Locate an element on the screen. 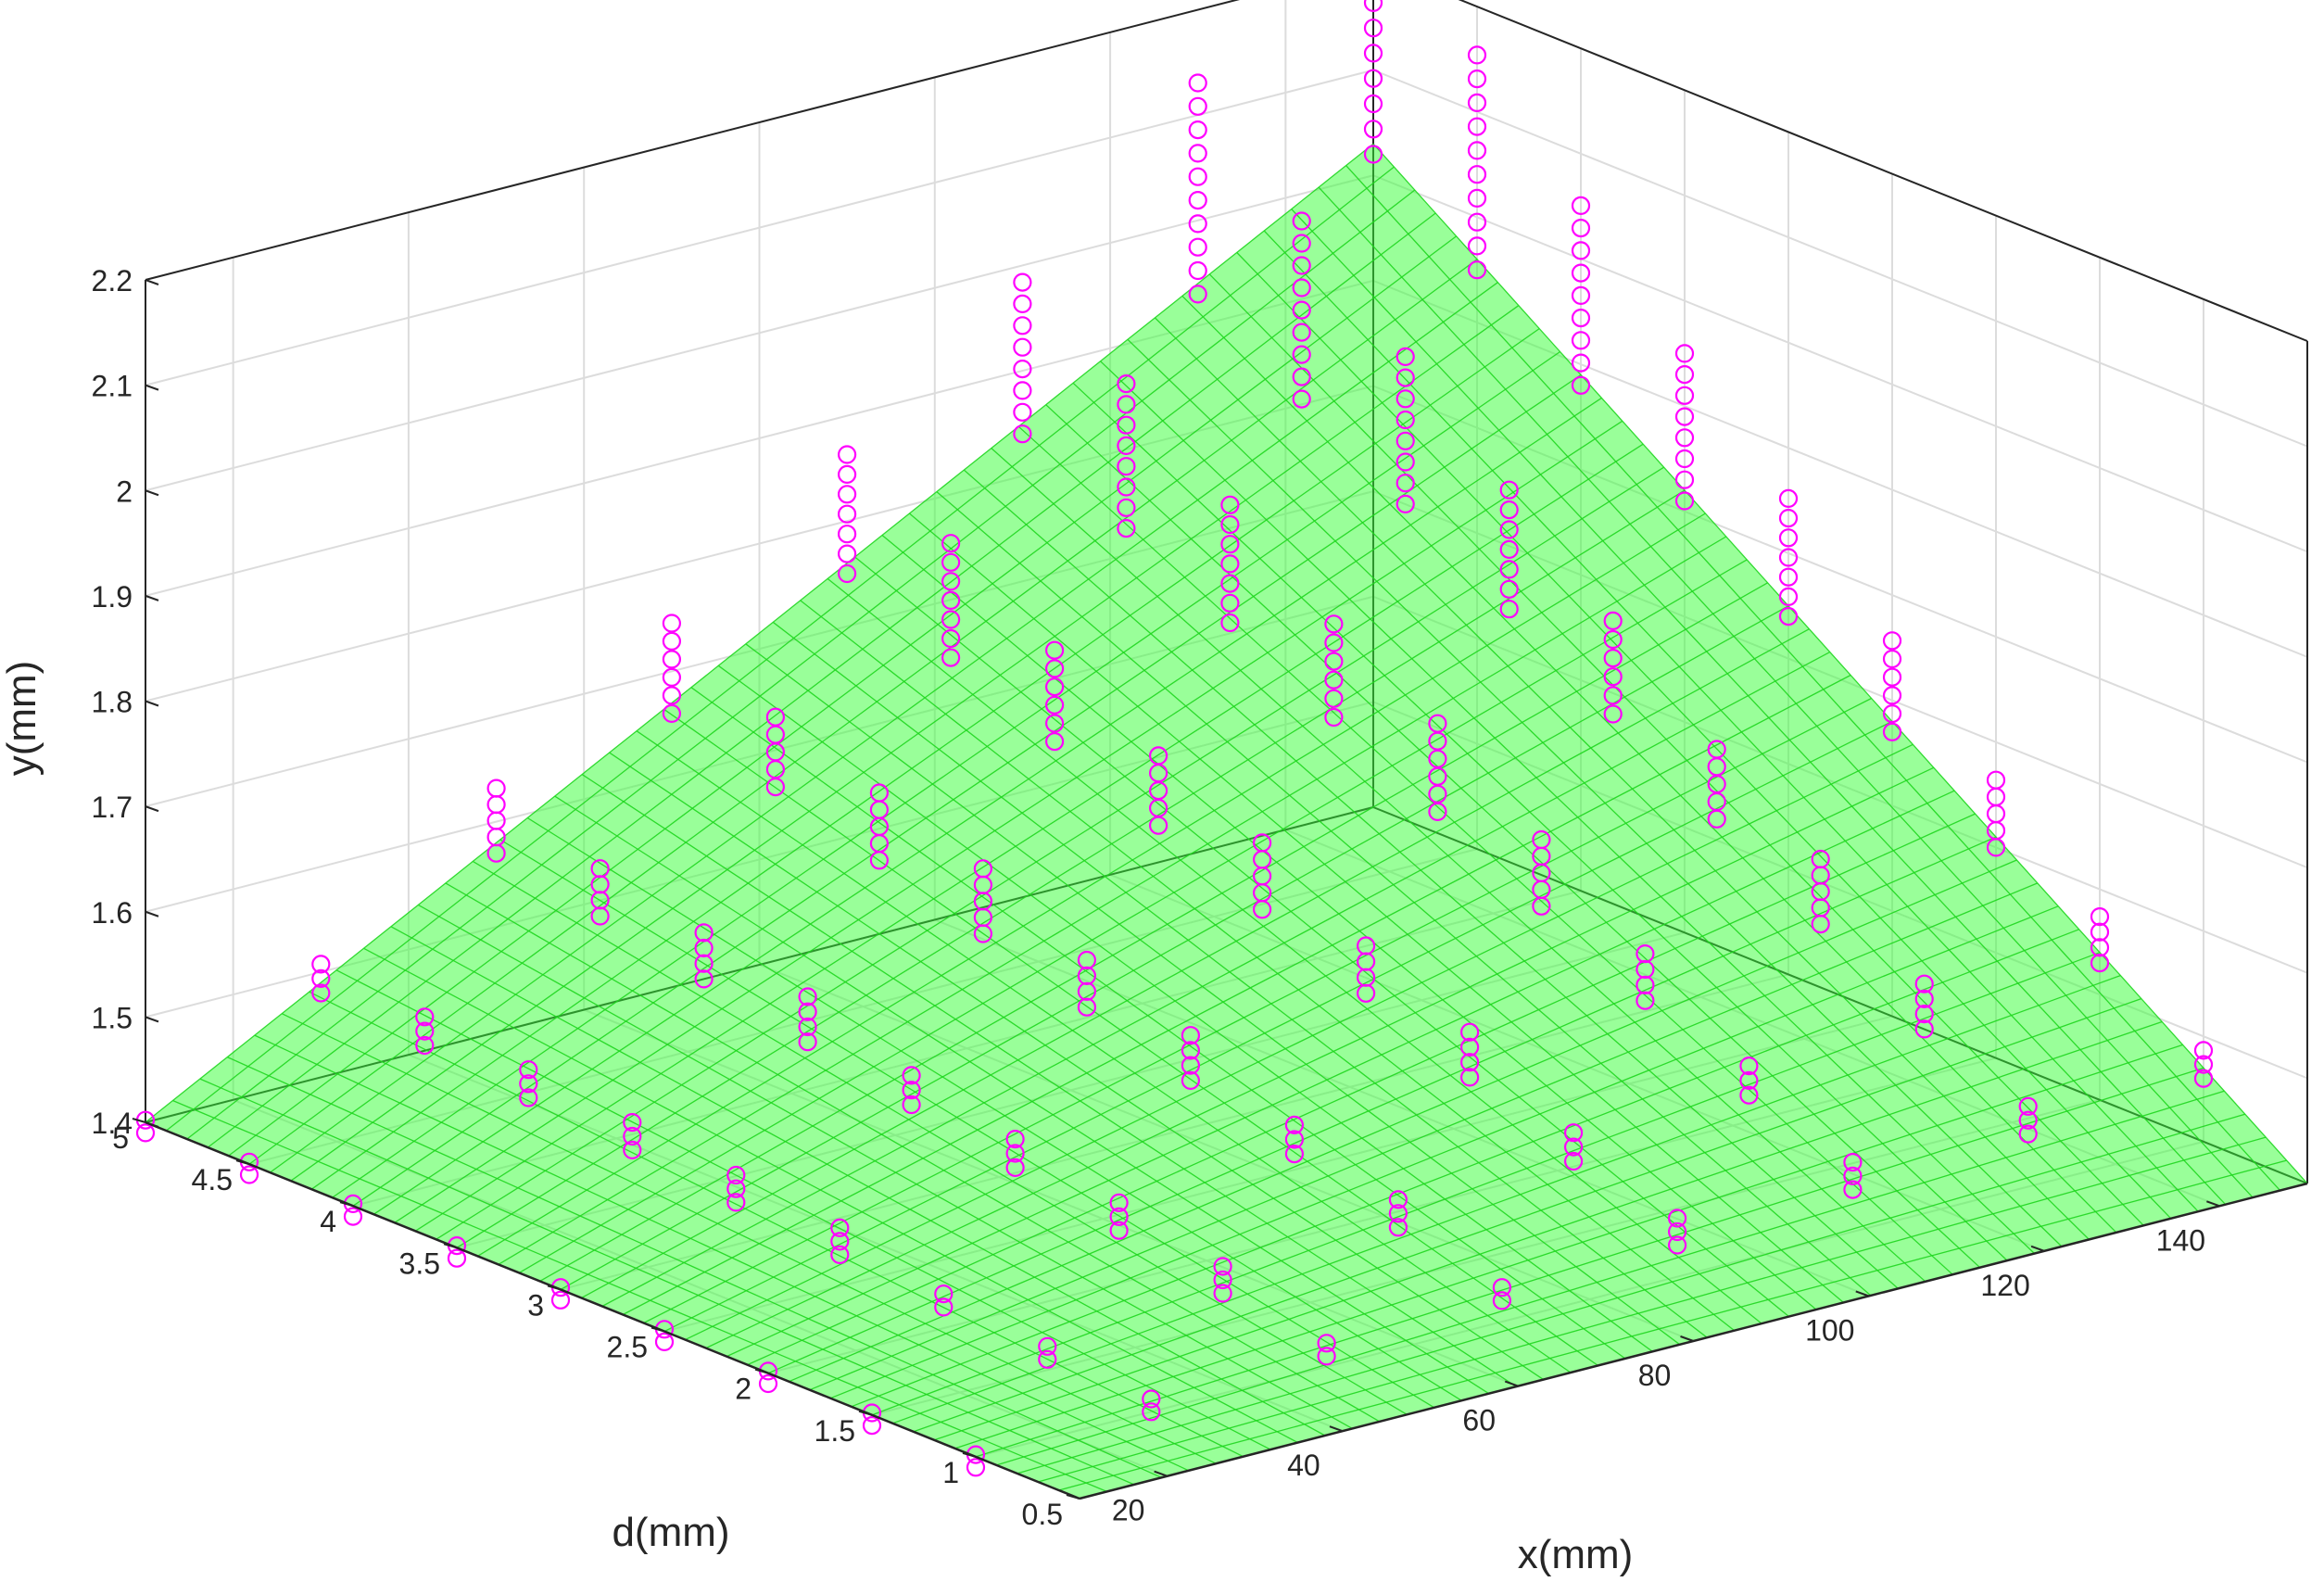 This screenshot has height=1582, width=2324. d-tick-label: 3.5 is located at coordinates (419, 1263).